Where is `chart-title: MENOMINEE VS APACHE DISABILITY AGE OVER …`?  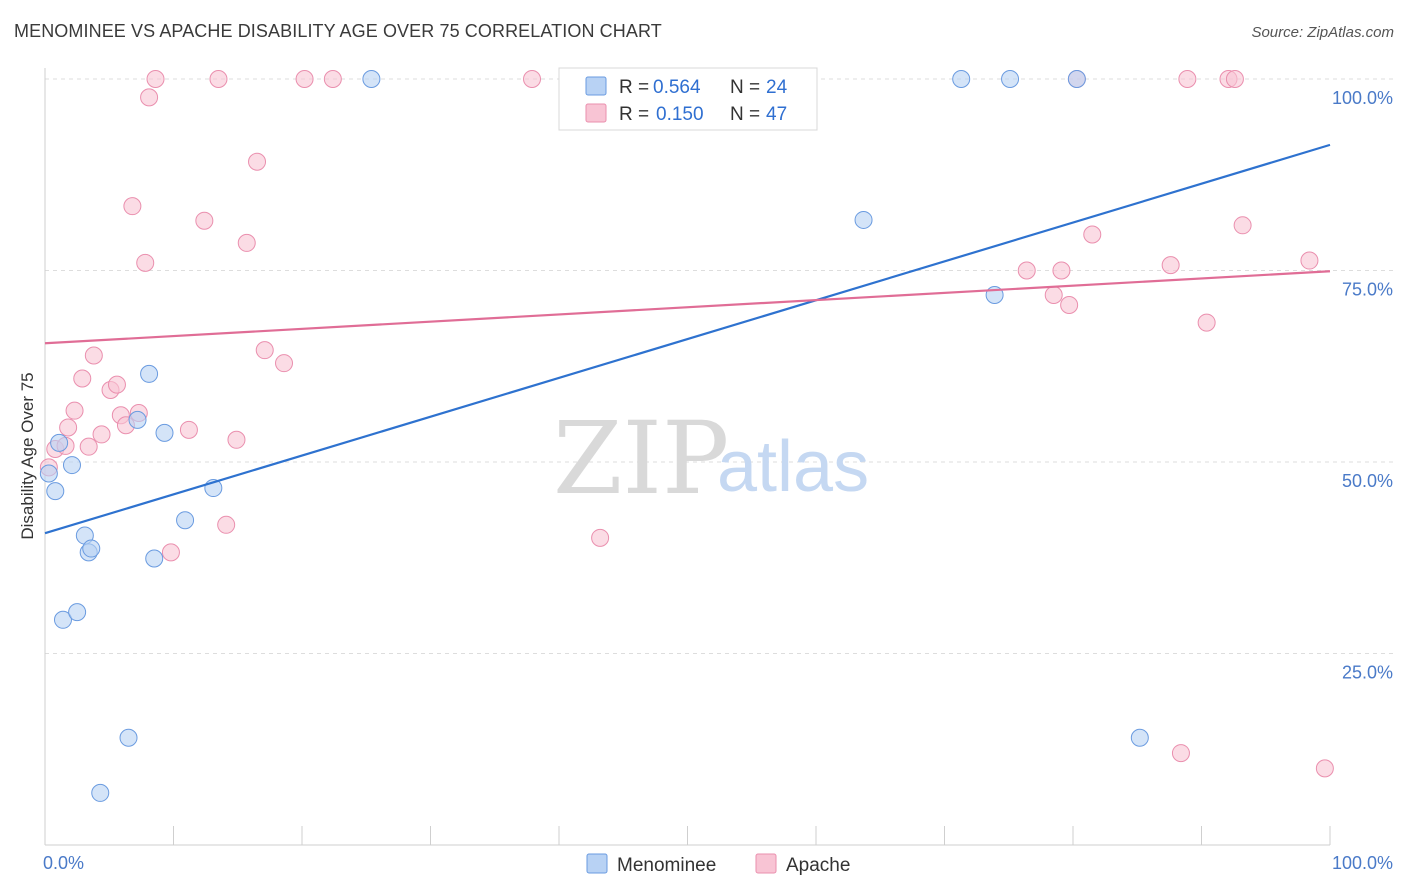
chart-title: MENOMINEE VS APACHE DISABILITY AGE OVER … is located at coordinates (338, 31).